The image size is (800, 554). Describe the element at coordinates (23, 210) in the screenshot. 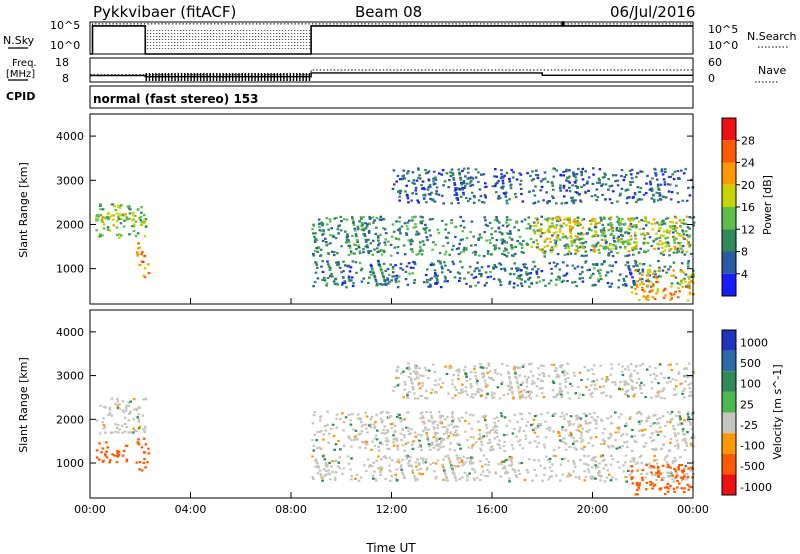

I see `power-y-axis-label: Slant Range [km]` at that location.